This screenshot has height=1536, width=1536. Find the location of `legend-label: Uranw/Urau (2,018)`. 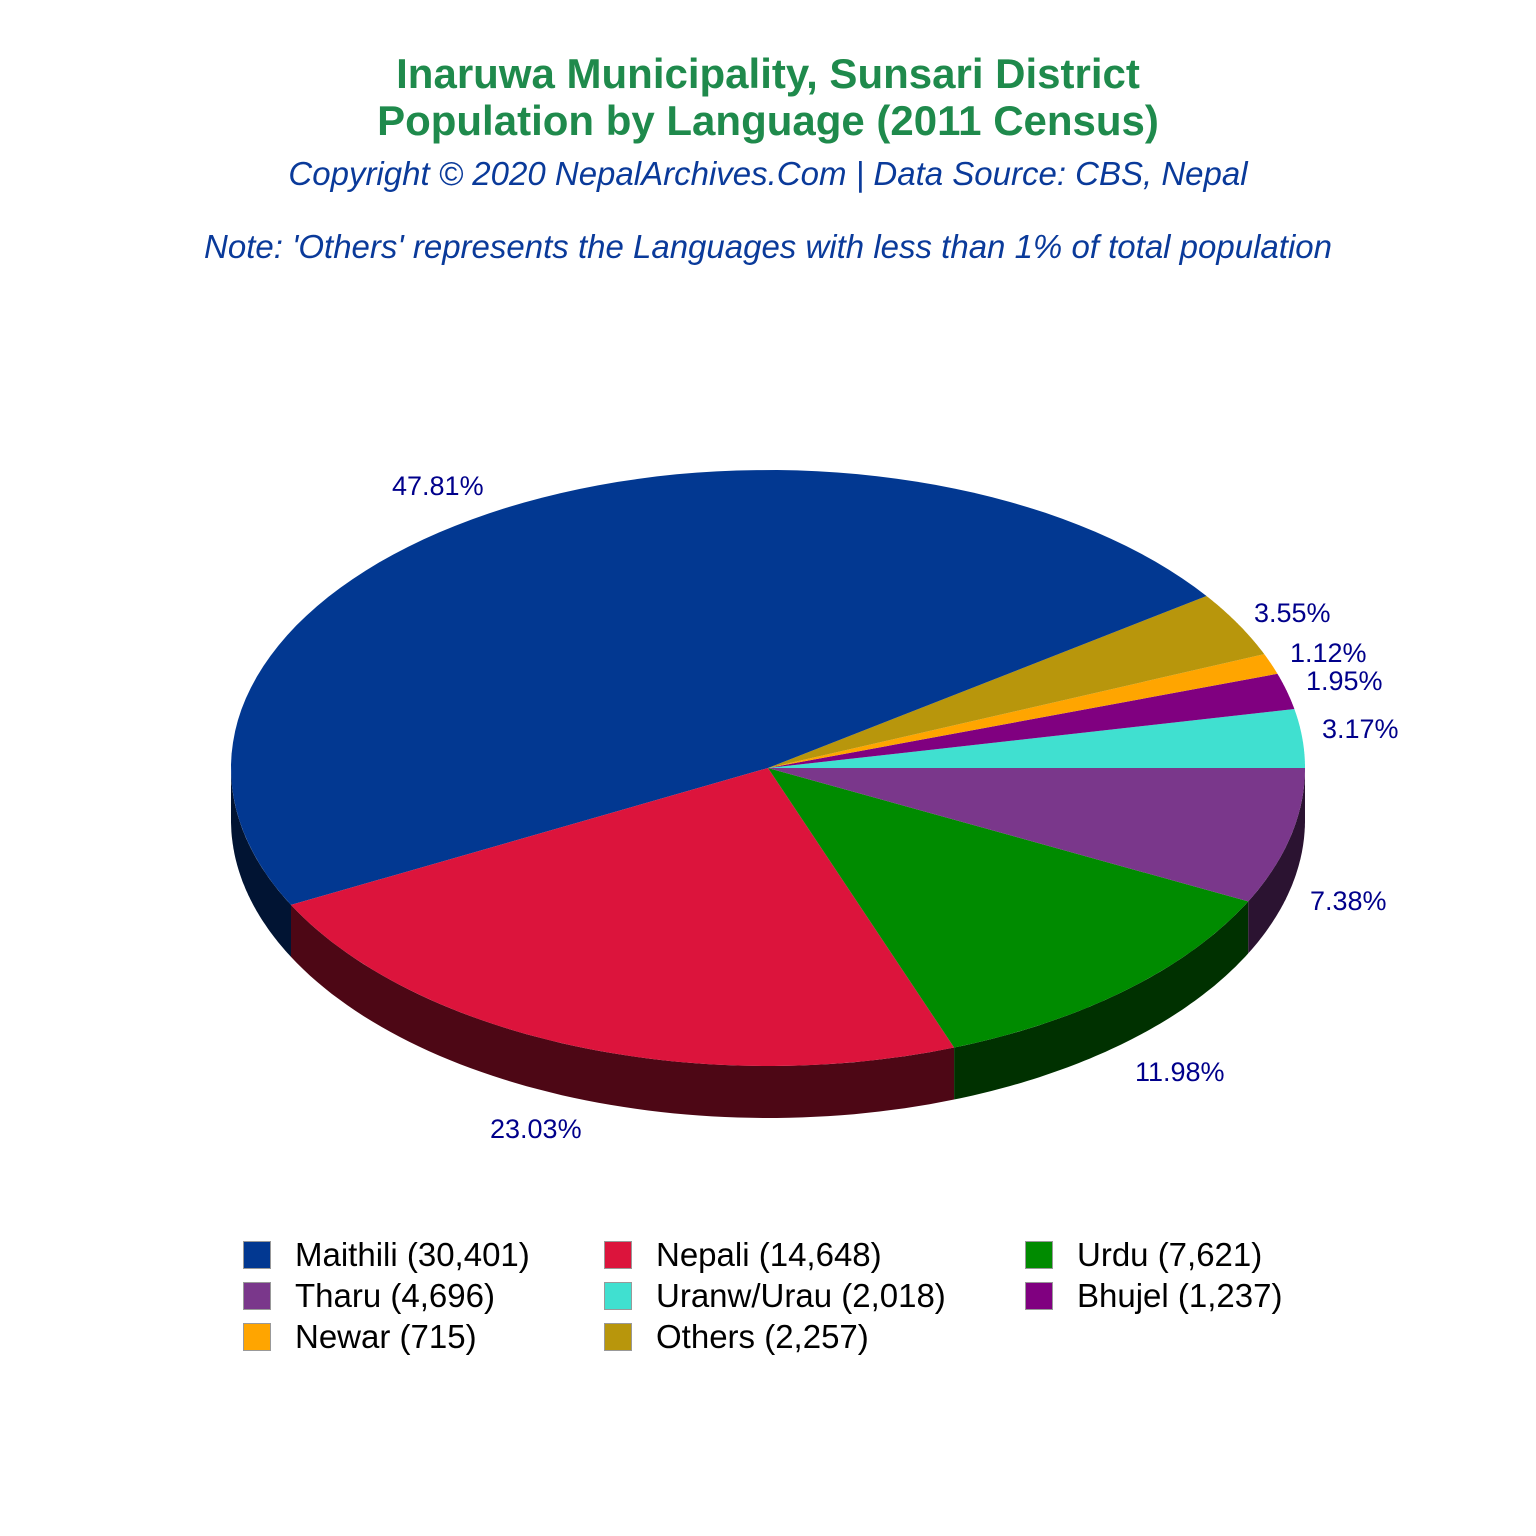

legend-label: Uranw/Urau (2,018) is located at coordinates (801, 1295).